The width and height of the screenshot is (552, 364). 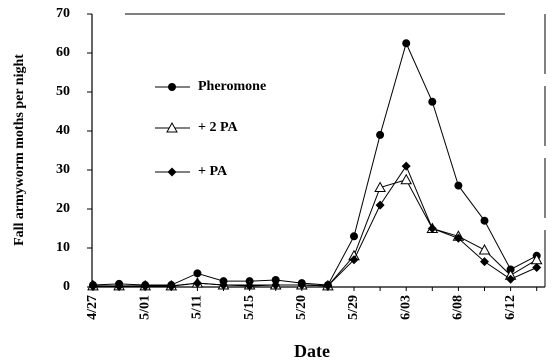 What do you see at coordinates (405, 307) in the screenshot?
I see `x-tick-label: 6/03` at bounding box center [405, 307].